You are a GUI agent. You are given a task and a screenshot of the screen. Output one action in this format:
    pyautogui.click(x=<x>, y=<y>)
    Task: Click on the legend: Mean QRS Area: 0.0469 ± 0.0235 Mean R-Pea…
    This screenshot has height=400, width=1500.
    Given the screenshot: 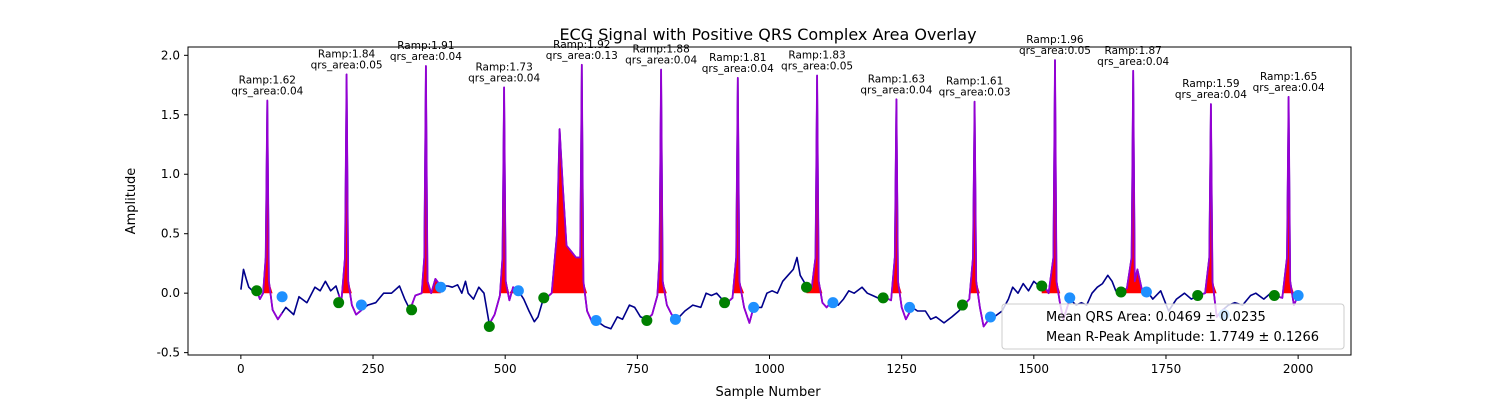 What is the action you would take?
    pyautogui.click(x=1173, y=326)
    